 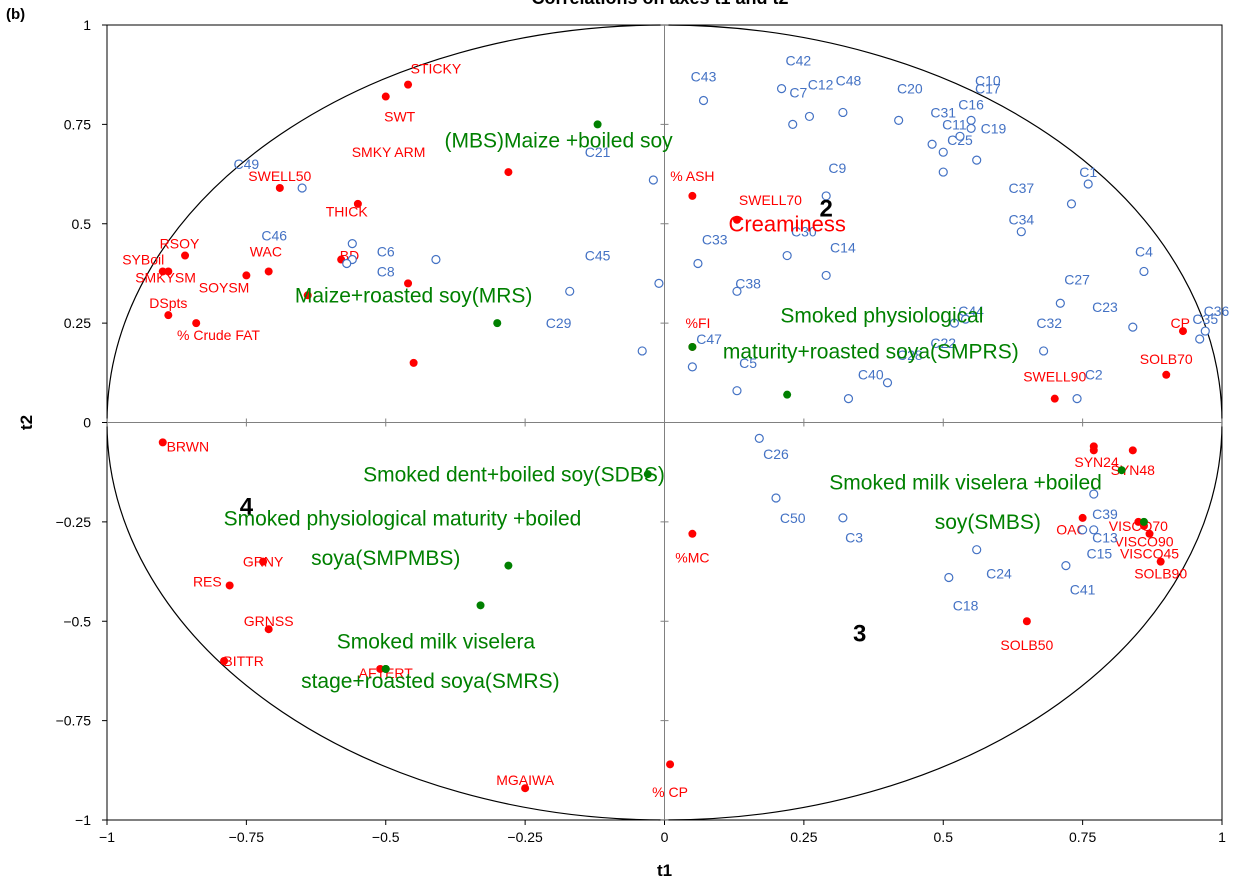 What do you see at coordinates (188, 446) in the screenshot?
I see `point-label-s0-22: BRWN` at bounding box center [188, 446].